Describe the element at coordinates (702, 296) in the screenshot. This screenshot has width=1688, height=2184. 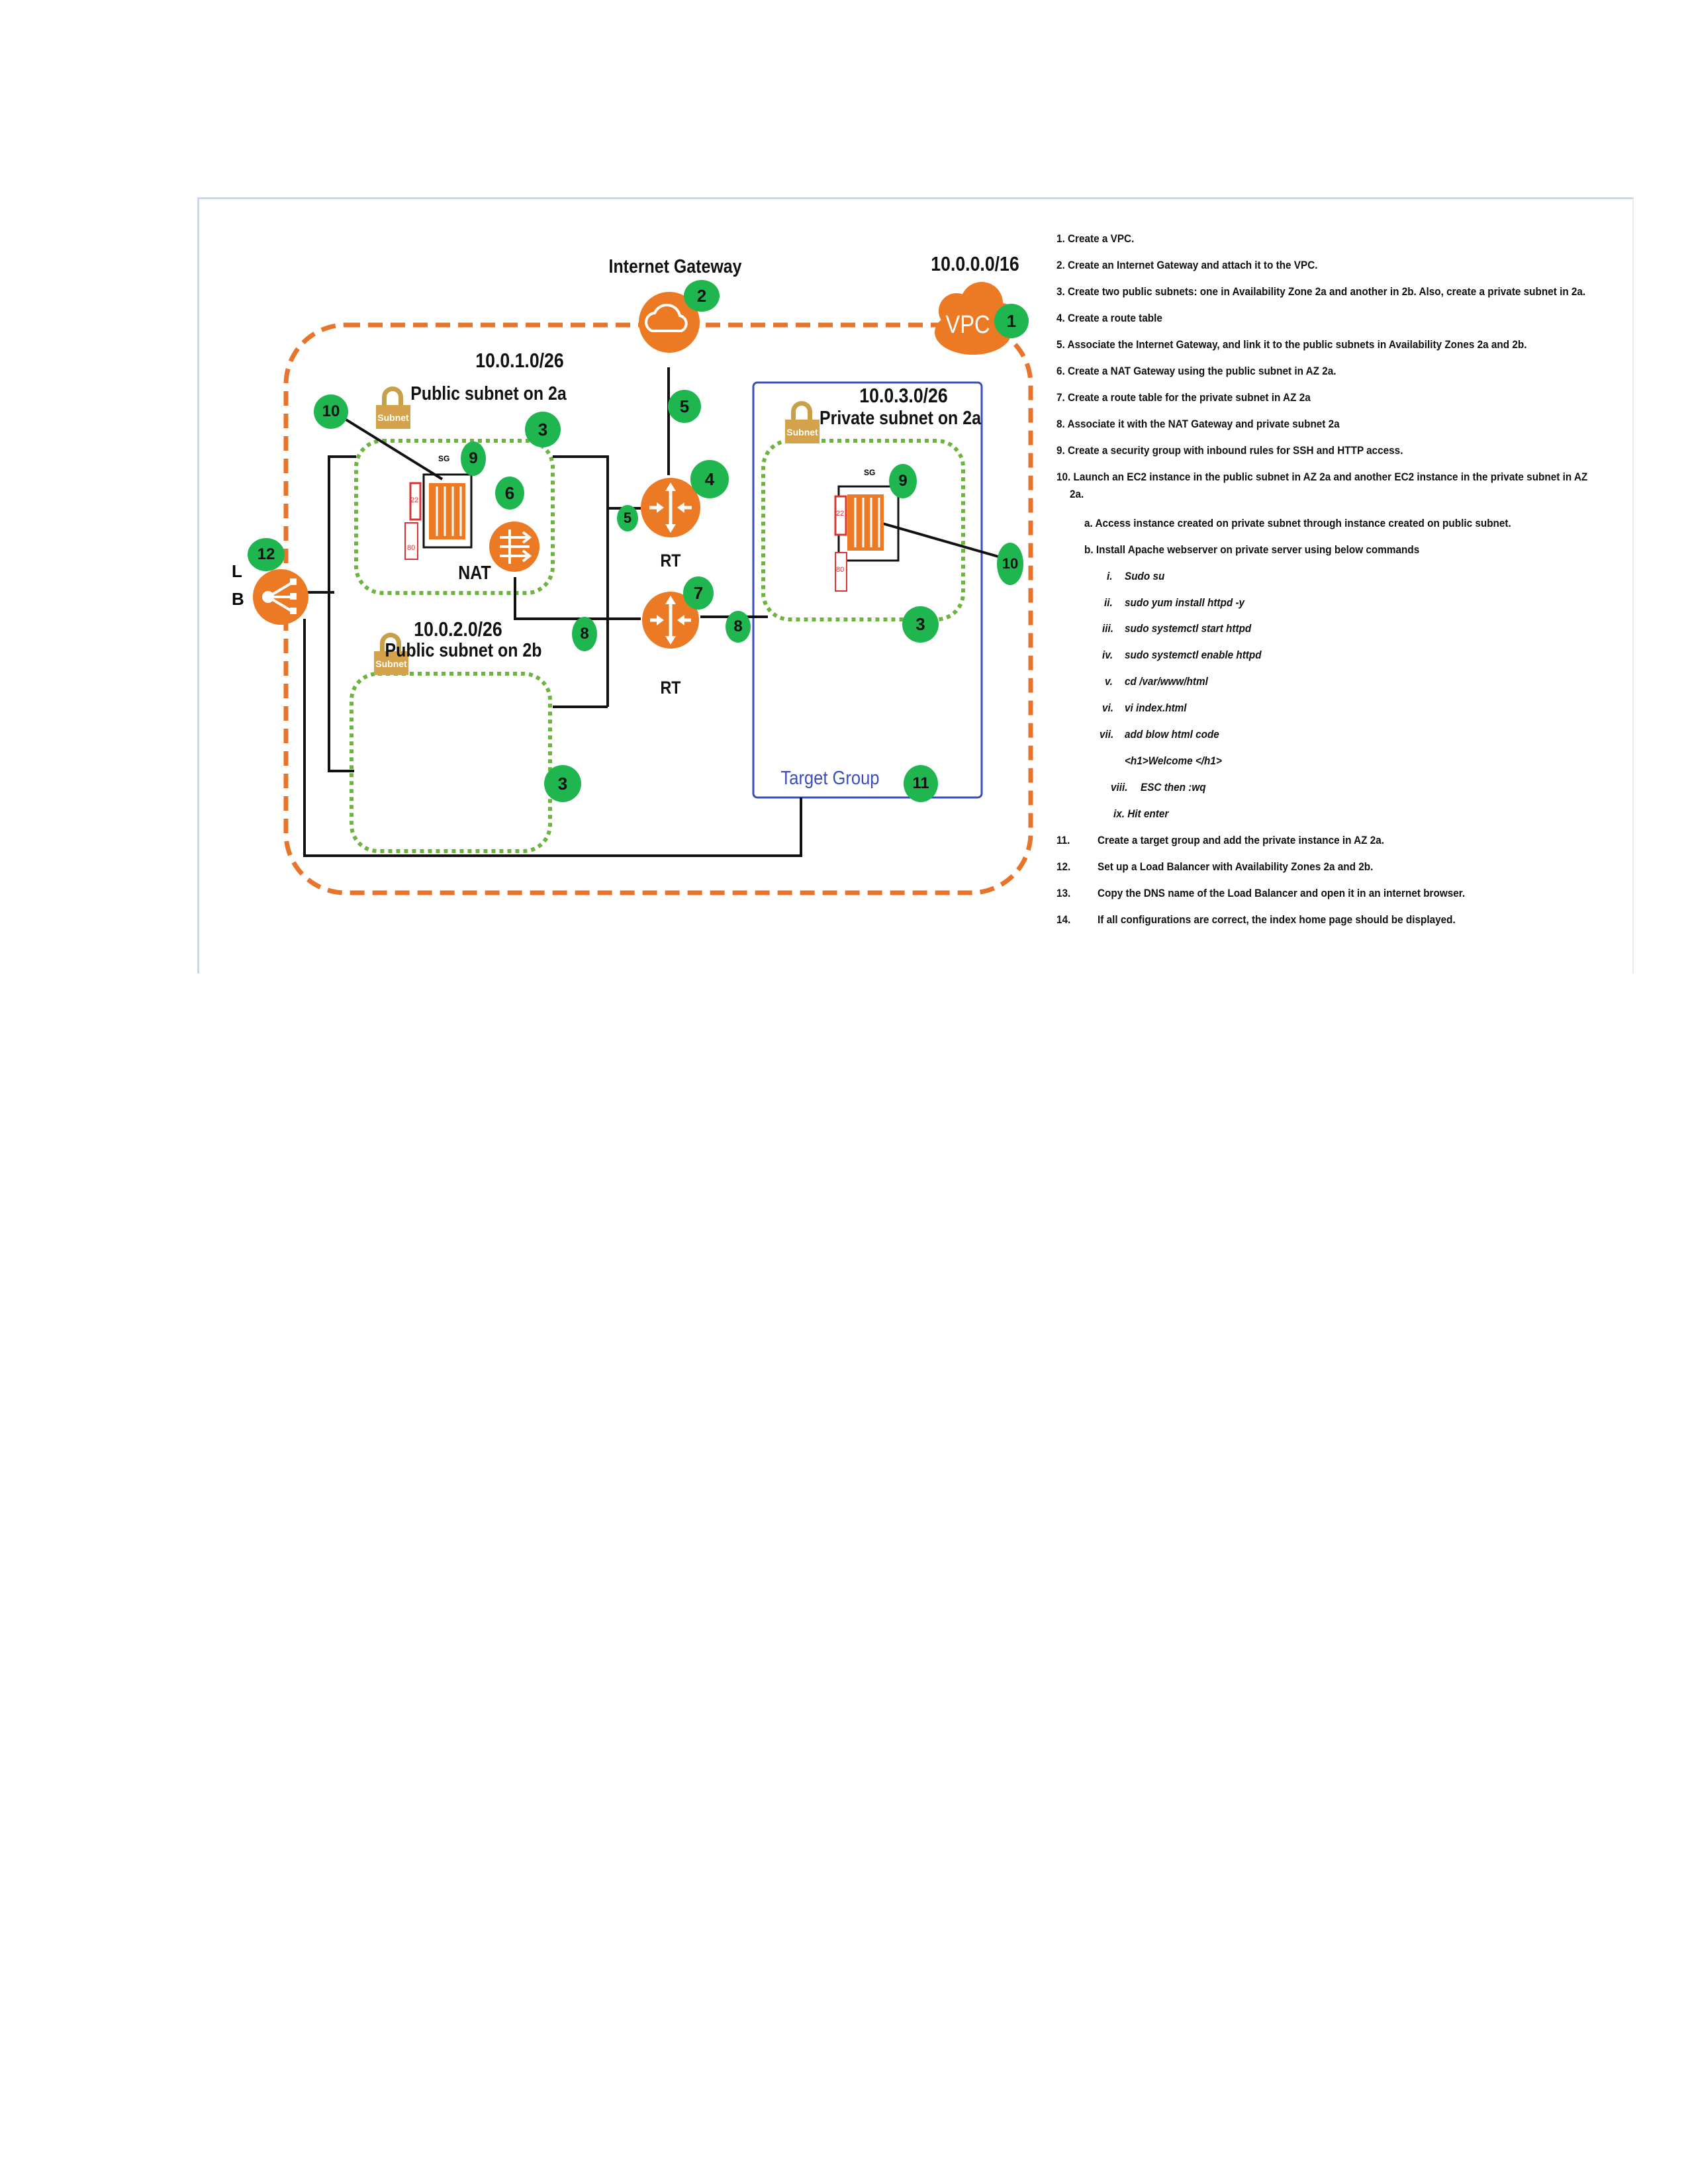
I see `badge-2: 2` at that location.